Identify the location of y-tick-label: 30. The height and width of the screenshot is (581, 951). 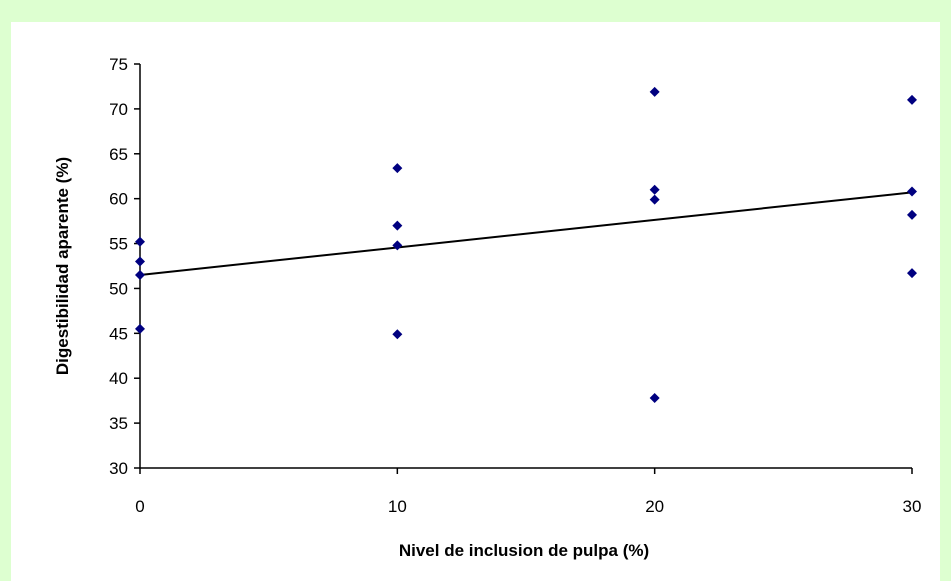
(118, 468).